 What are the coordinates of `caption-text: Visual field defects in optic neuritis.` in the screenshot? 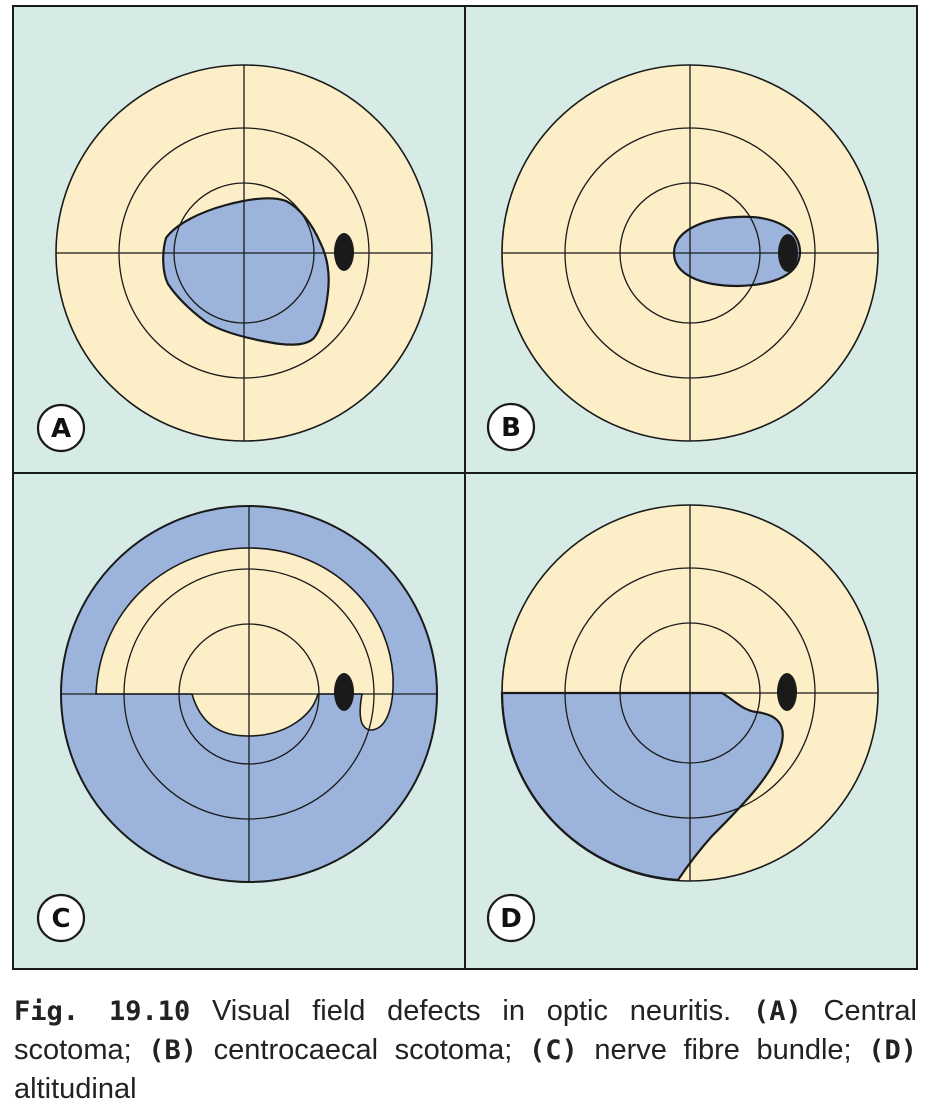 It's located at (471, 1011).